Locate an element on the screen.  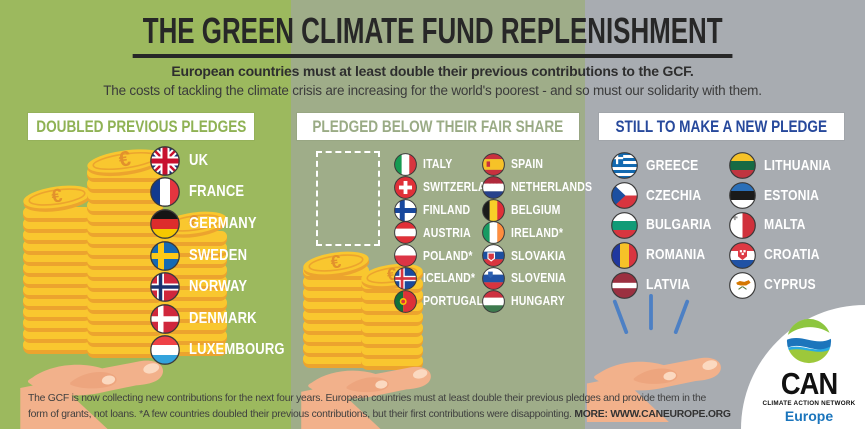
footer-link: MORE: WWW.CANEUROPE.ORG is located at coordinates (652, 414).